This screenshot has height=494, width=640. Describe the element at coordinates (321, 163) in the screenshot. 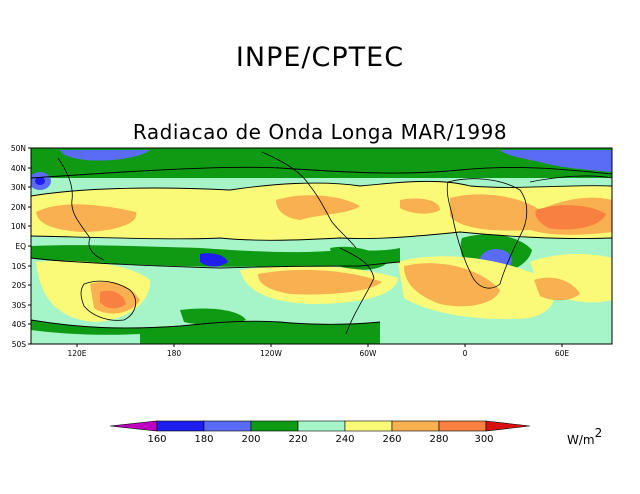

I see `north-220-edge` at that location.